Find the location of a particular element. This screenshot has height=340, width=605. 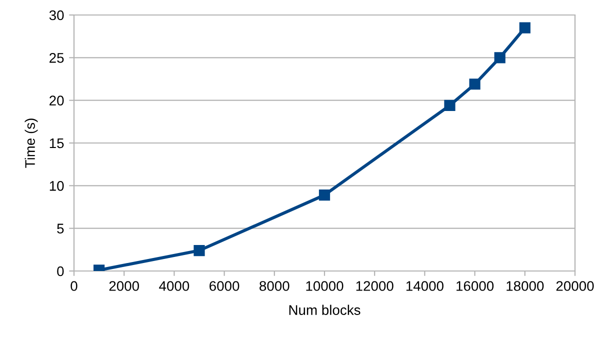

x-tick-label: 4000 is located at coordinates (174, 286).